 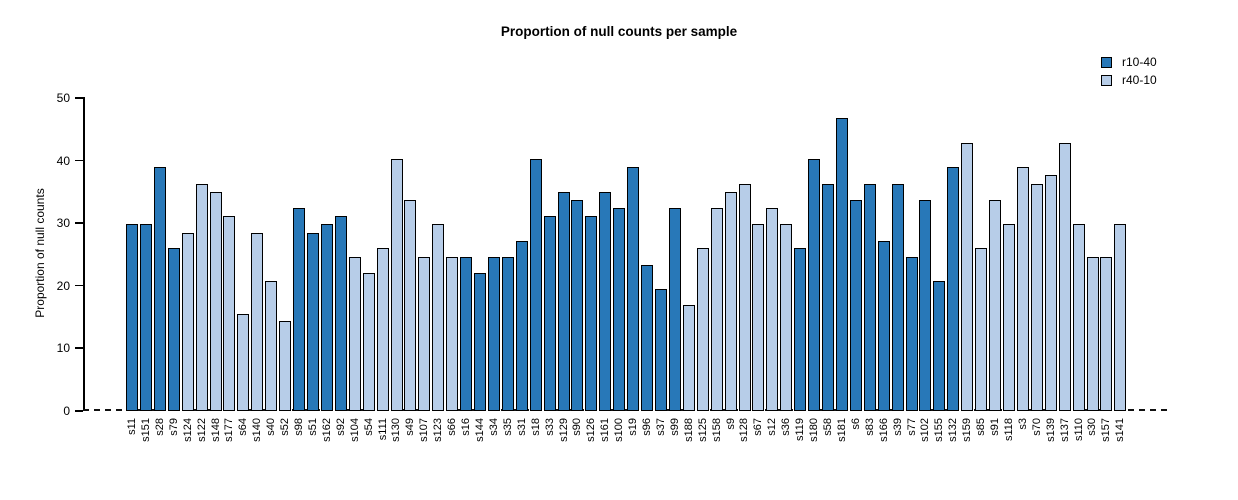 What do you see at coordinates (396, 430) in the screenshot?
I see `bar-label: s130` at bounding box center [396, 430].